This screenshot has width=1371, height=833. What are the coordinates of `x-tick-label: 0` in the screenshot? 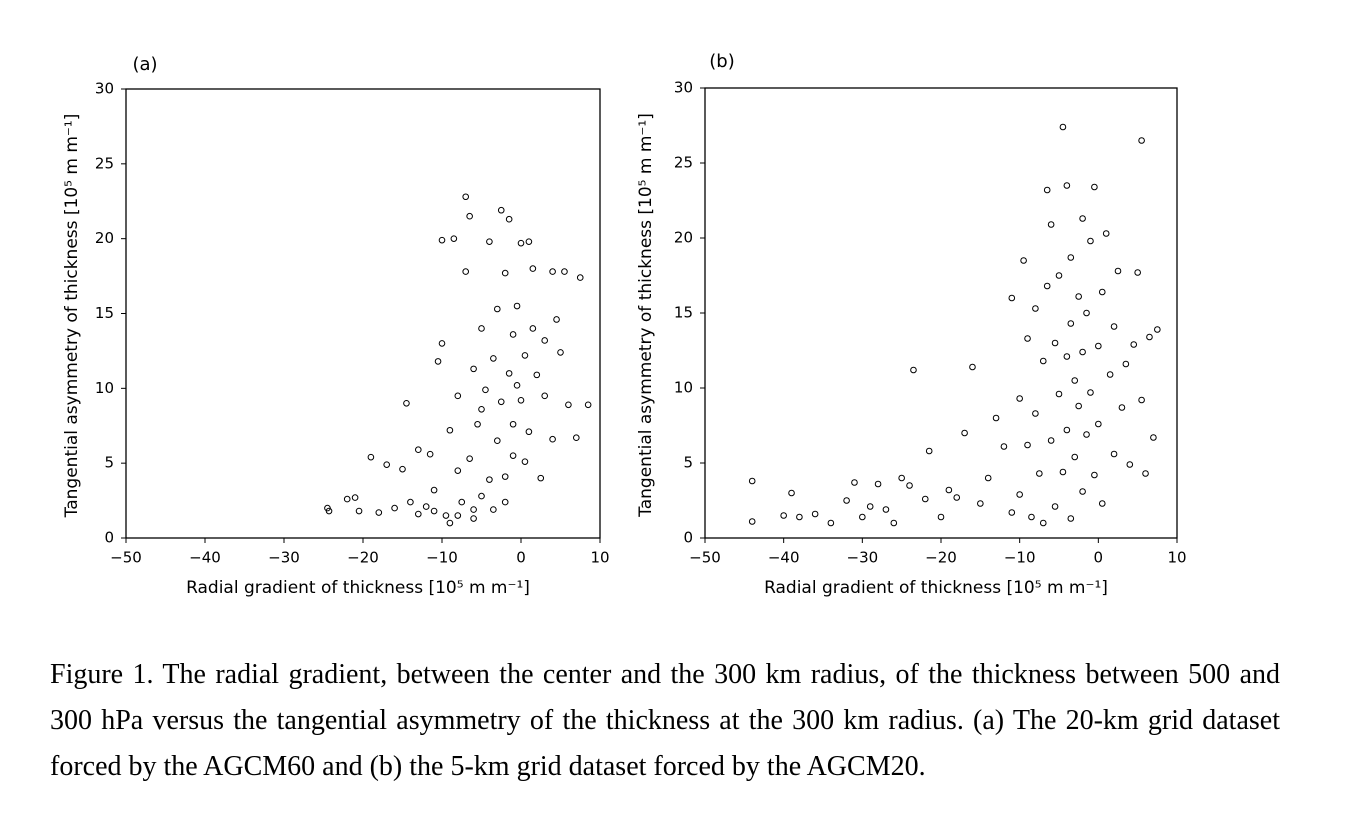 It's located at (521, 558).